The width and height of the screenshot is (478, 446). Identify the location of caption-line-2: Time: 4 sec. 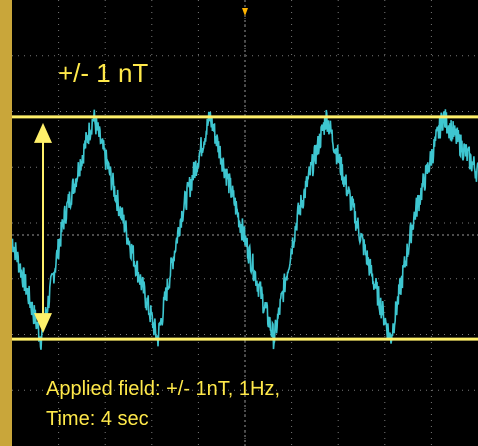
(97, 419).